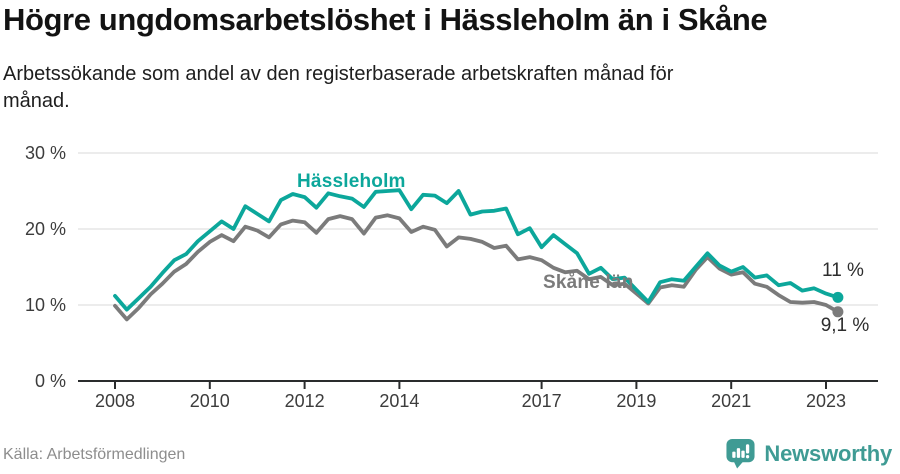 This screenshot has width=900, height=474. I want to click on y-axis-tick-label: 0 %, so click(50, 381).